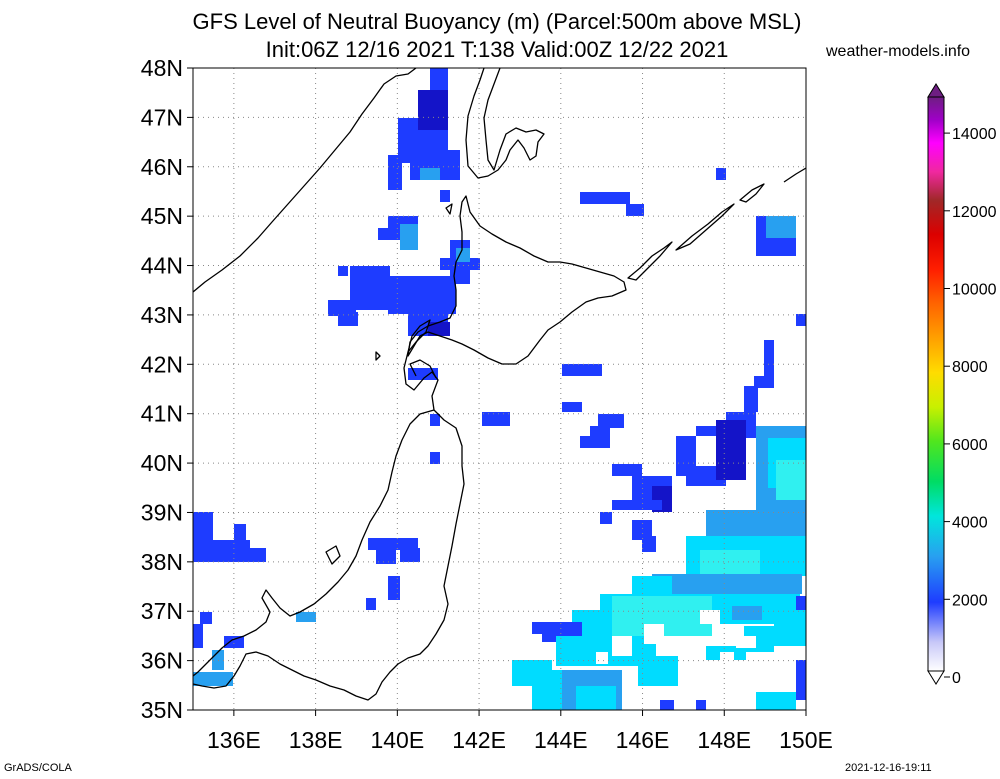  What do you see at coordinates (316, 740) in the screenshot?
I see `lon-label: 138E` at bounding box center [316, 740].